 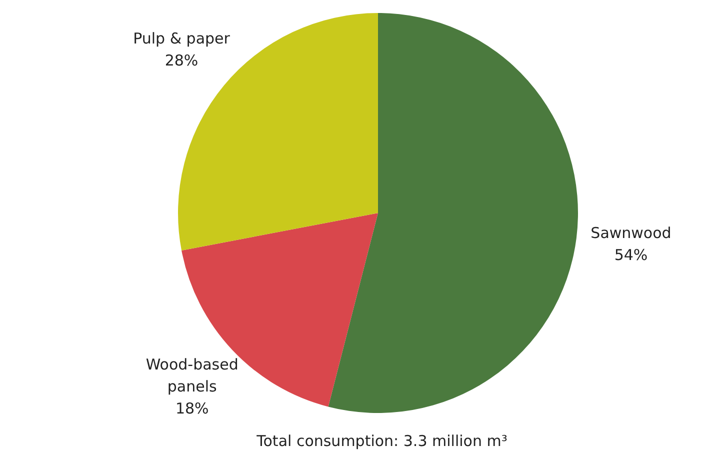 What do you see at coordinates (192, 375) in the screenshot?
I see `slice-label: Wood-based panels` at bounding box center [192, 375].